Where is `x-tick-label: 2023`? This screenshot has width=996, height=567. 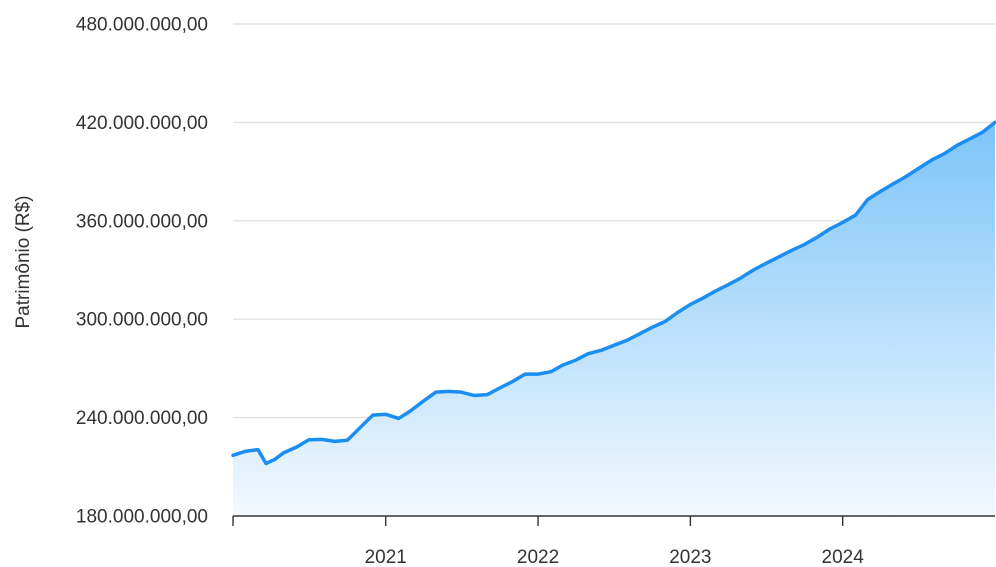
x-tick-label: 2023 is located at coordinates (690, 557).